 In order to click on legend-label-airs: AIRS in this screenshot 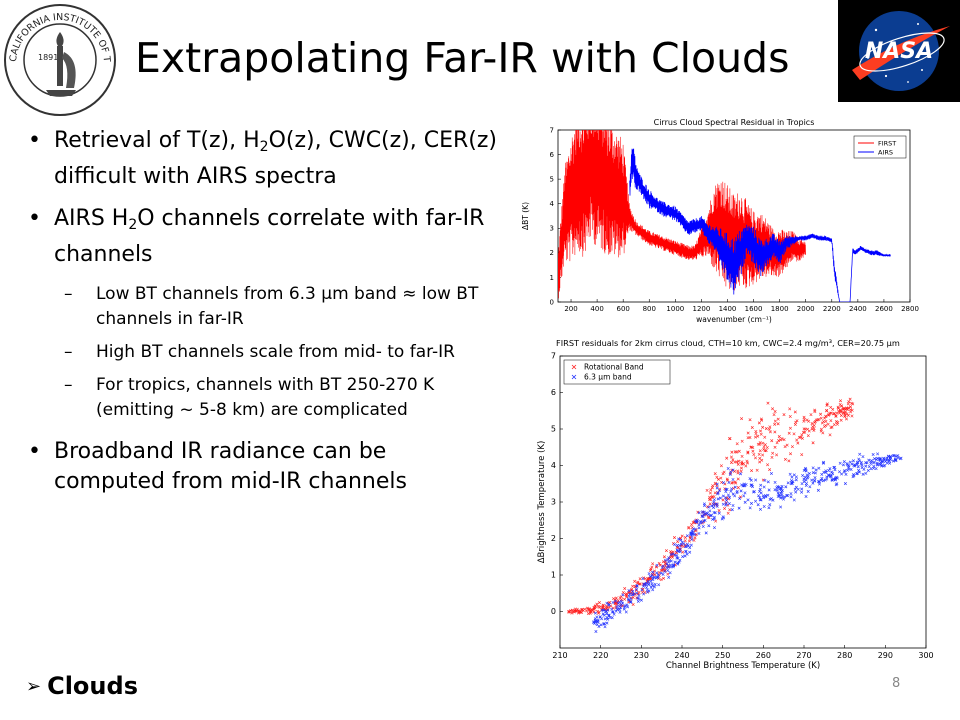, I will do `click(885, 153)`.